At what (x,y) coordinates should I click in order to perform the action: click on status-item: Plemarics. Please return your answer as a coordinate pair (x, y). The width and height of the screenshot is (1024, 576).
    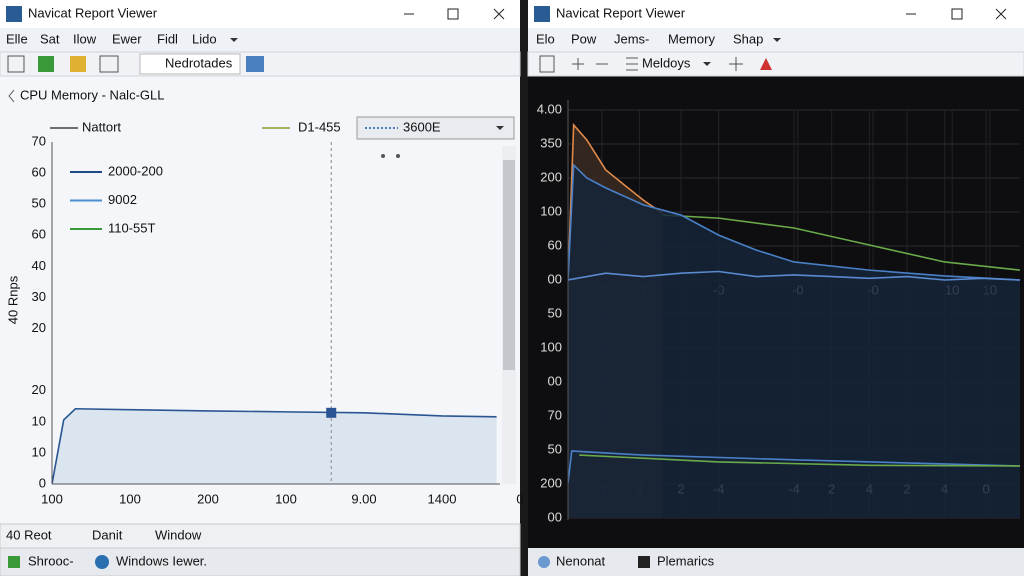
    Looking at the image, I should click on (686, 560).